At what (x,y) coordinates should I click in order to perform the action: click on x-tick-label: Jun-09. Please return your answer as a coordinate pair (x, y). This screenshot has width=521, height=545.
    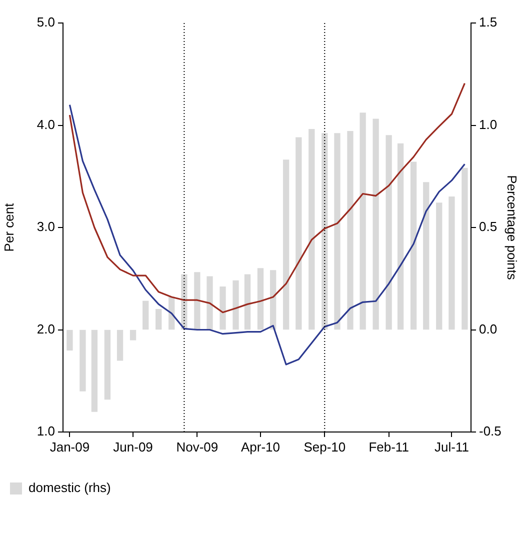
    Looking at the image, I should click on (133, 446).